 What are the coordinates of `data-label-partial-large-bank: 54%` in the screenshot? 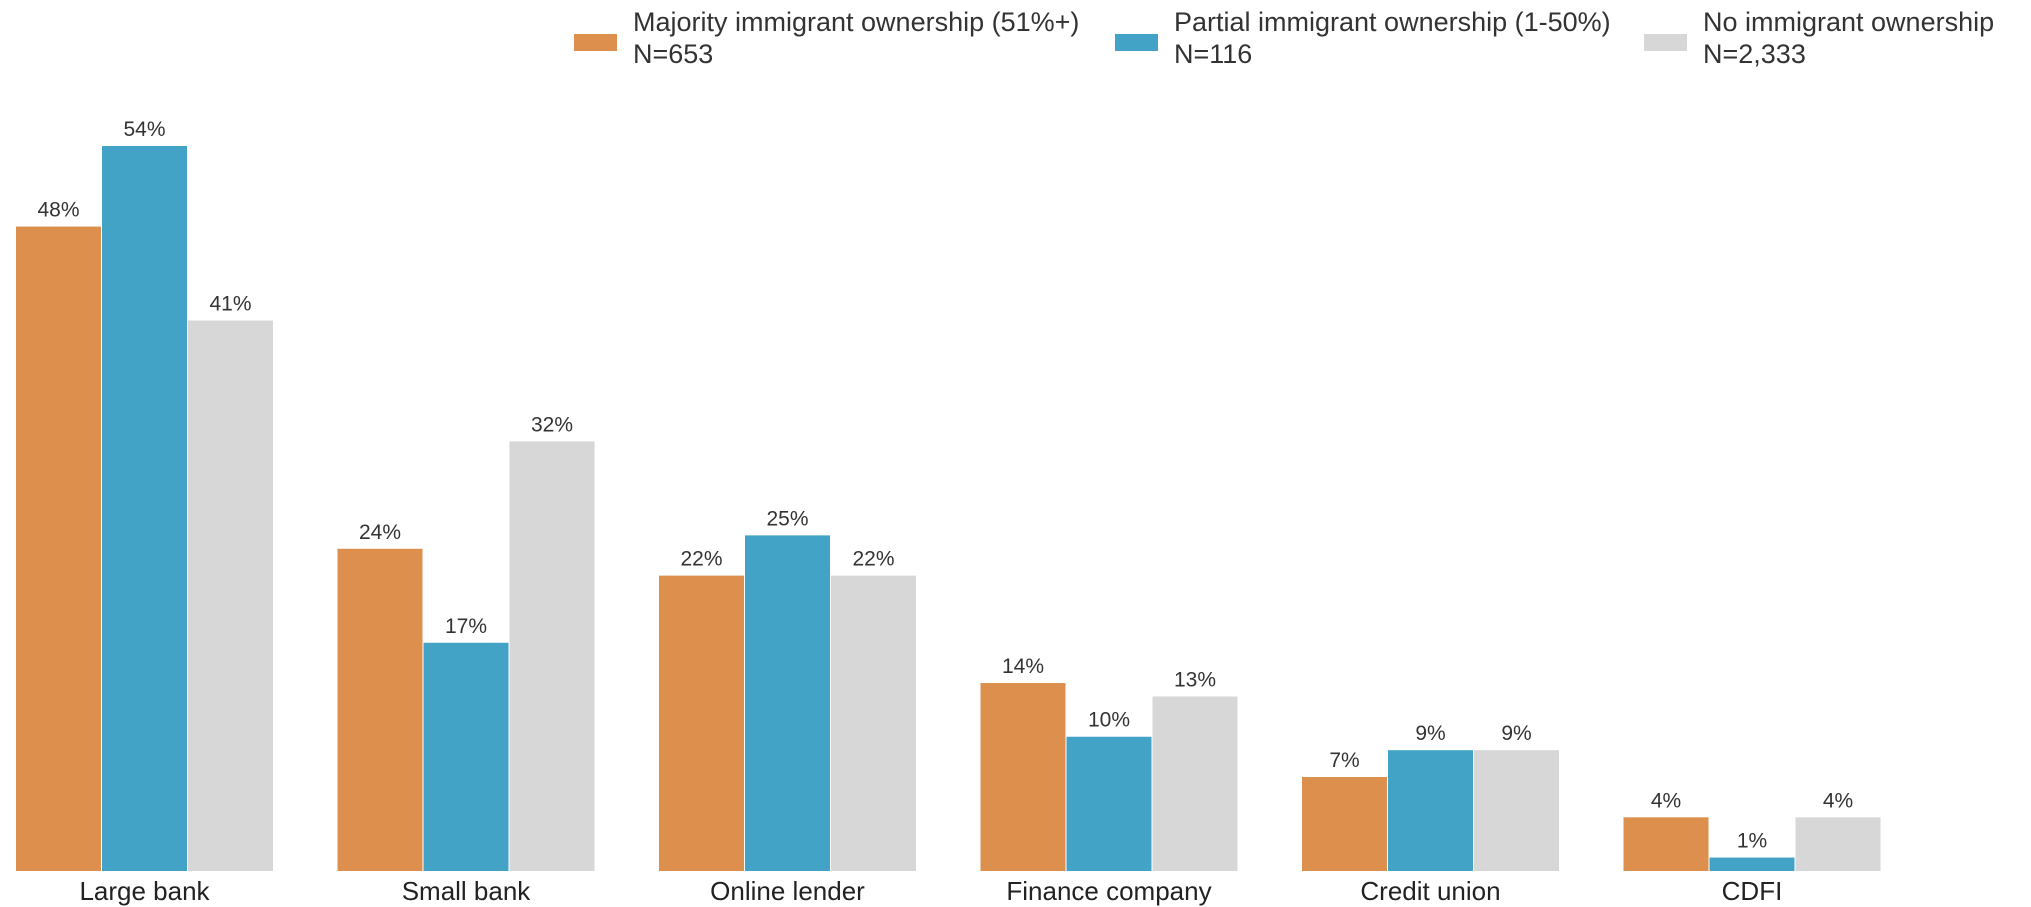 It's located at (144, 129).